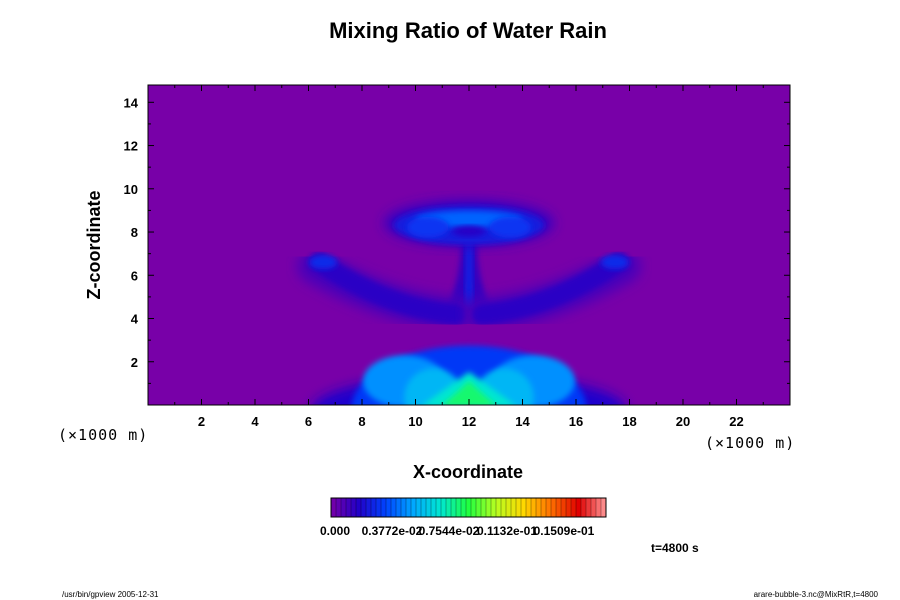 Image resolution: width=900 pixels, height=600 pixels. I want to click on y-tick-label: 6, so click(134, 275).